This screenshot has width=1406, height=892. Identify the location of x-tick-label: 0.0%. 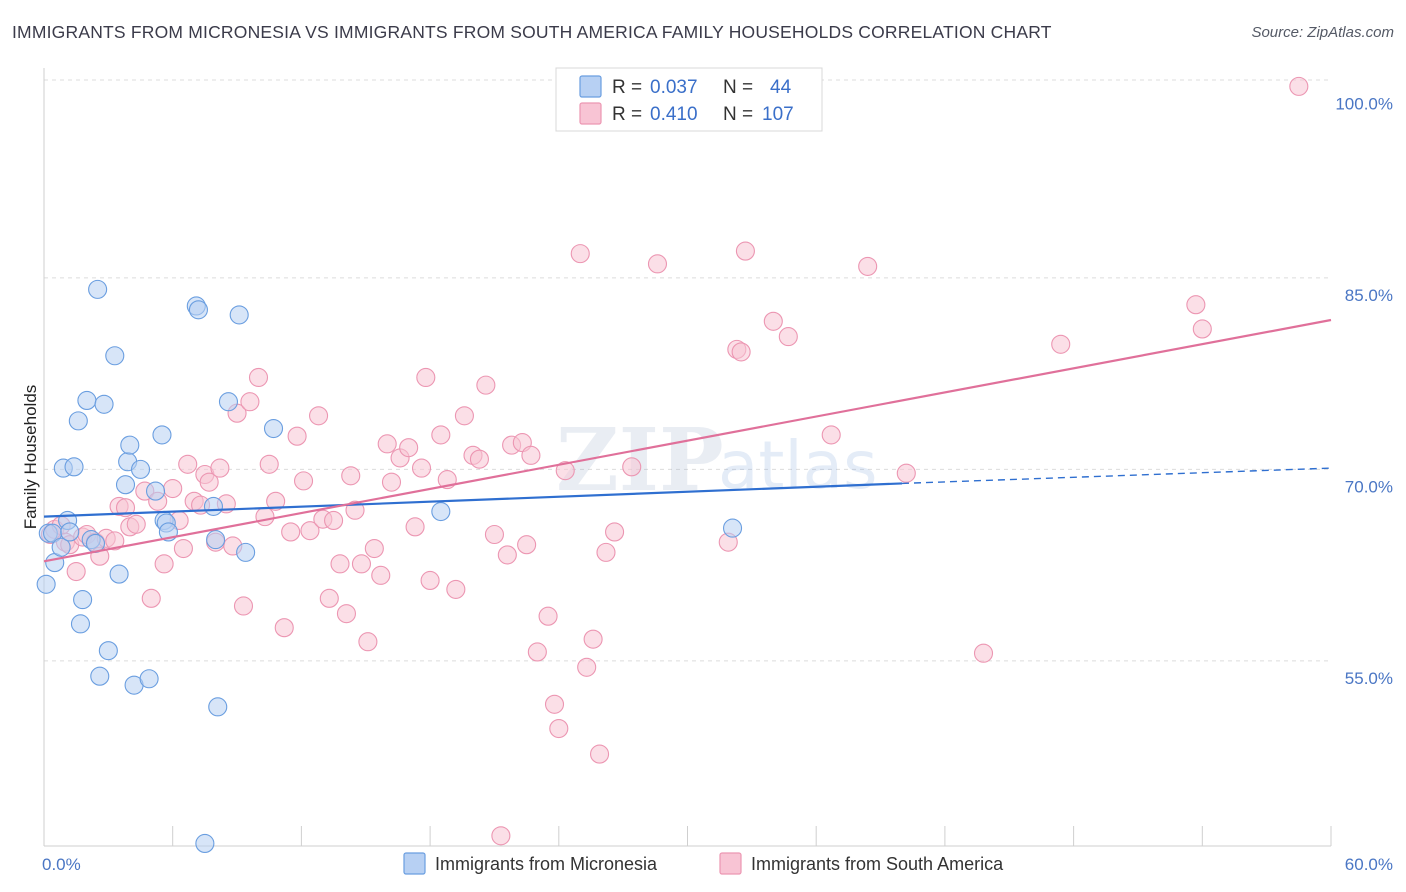
(61, 864).